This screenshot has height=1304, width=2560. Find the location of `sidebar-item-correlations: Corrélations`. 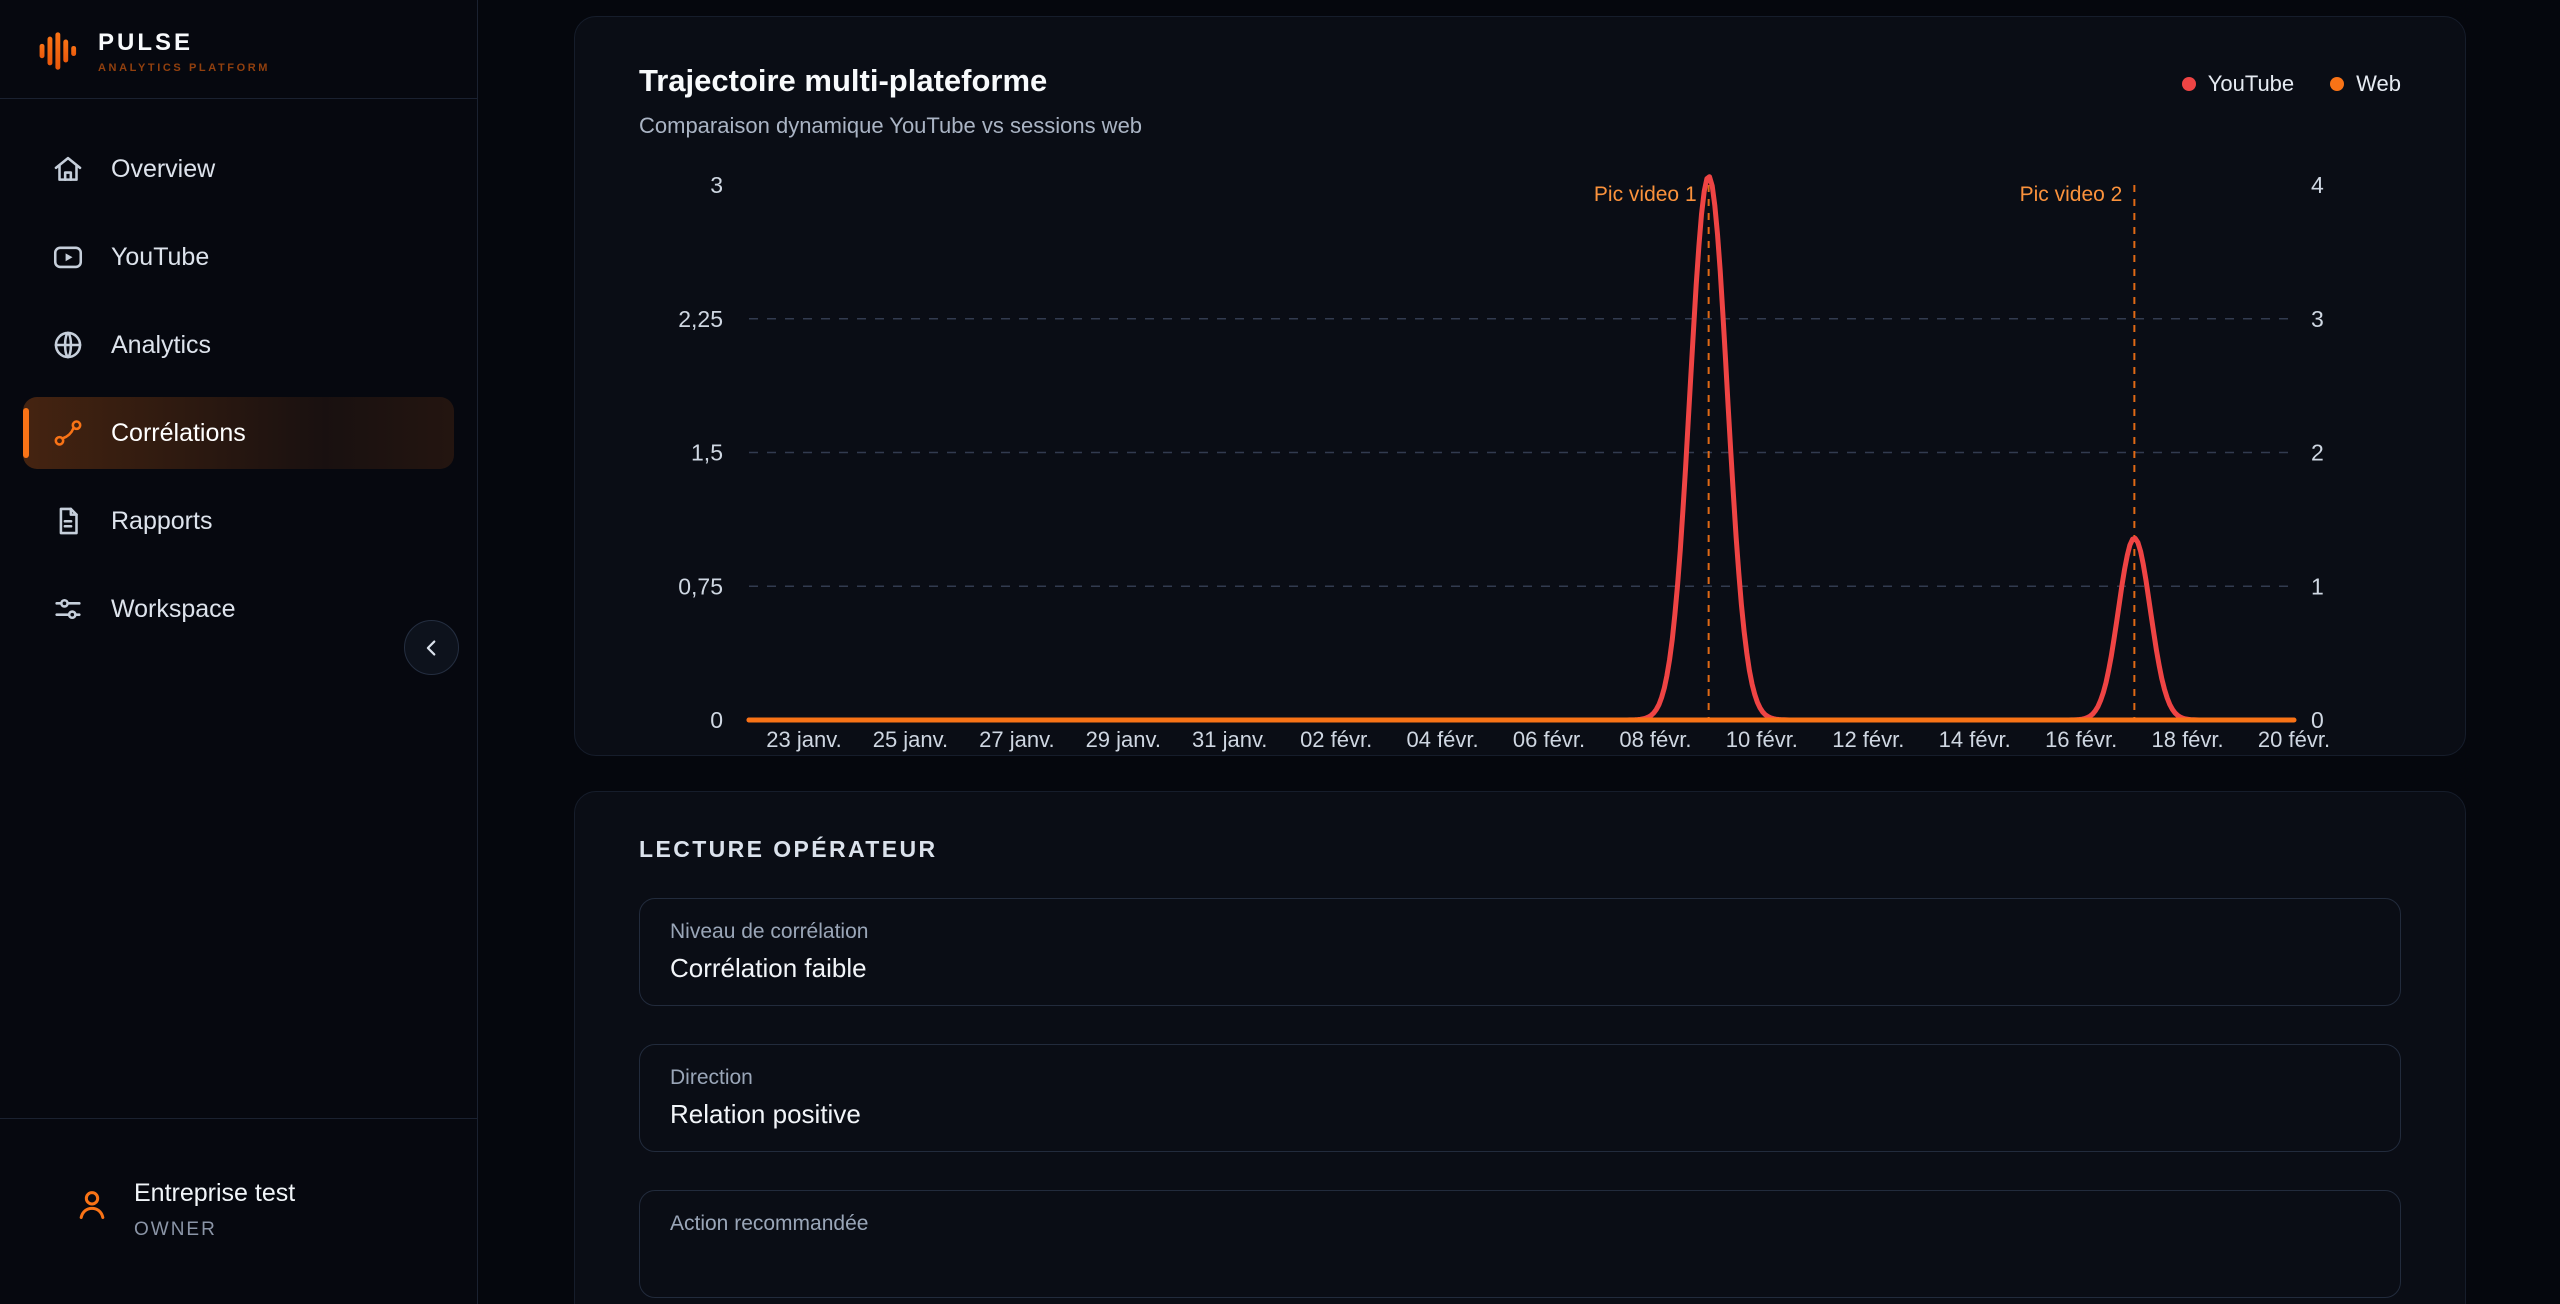

sidebar-item-correlations: Corrélations is located at coordinates (238, 433).